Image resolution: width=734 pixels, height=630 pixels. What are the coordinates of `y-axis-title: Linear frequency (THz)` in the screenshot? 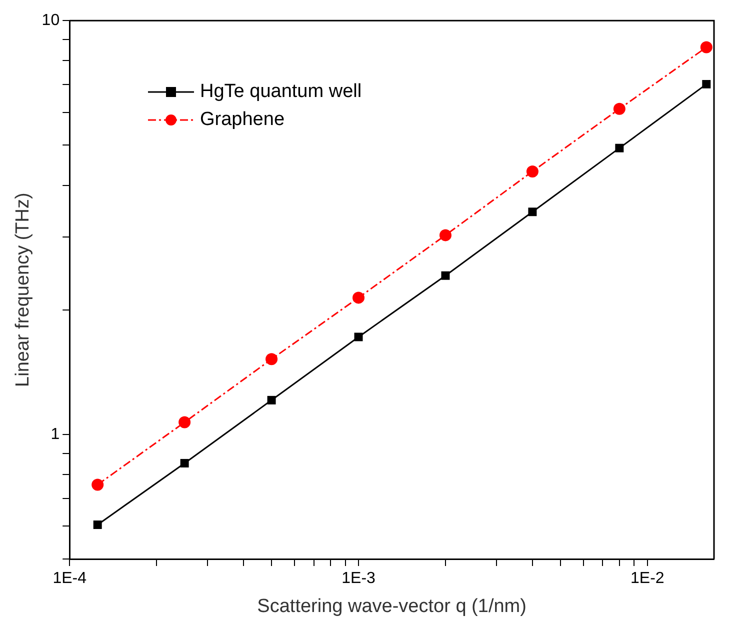 It's located at (23, 289).